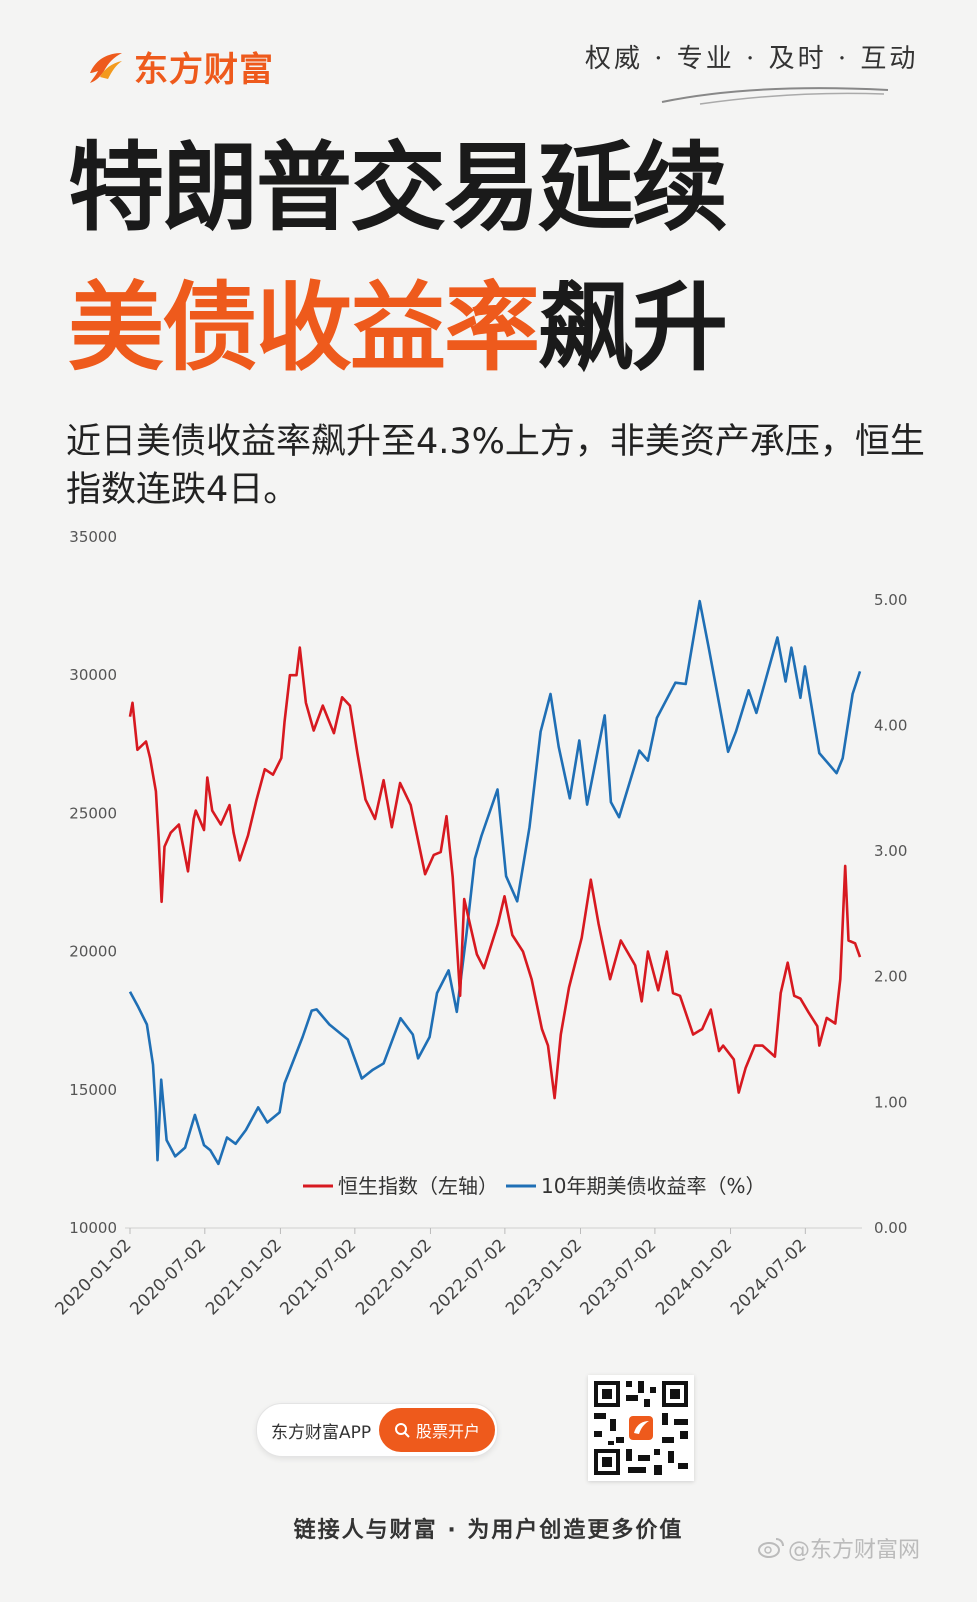 The width and height of the screenshot is (977, 1602). Describe the element at coordinates (495, 466) in the screenshot. I see `subtitle: 近日美债收益率飙升至4.3%上方，非美资产承压，恒生指数连跌4日。` at that location.